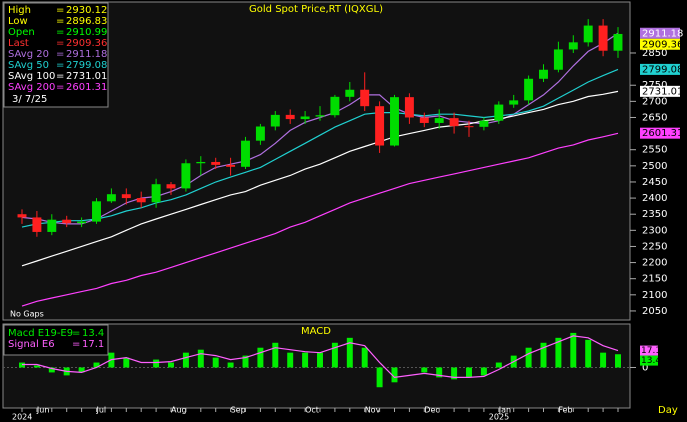 This screenshot has height=422, width=687. I want to click on chart-title: Gold Spot Price,RT (IQXGL), so click(316, 9).